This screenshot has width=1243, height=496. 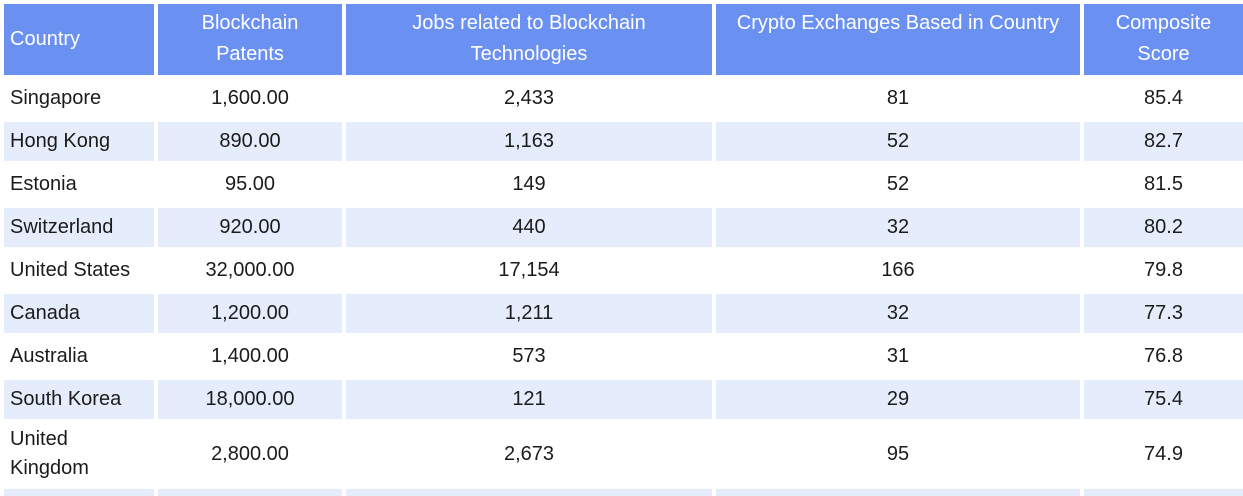 What do you see at coordinates (1163, 227) in the screenshot?
I see `score-cell: 80.2` at bounding box center [1163, 227].